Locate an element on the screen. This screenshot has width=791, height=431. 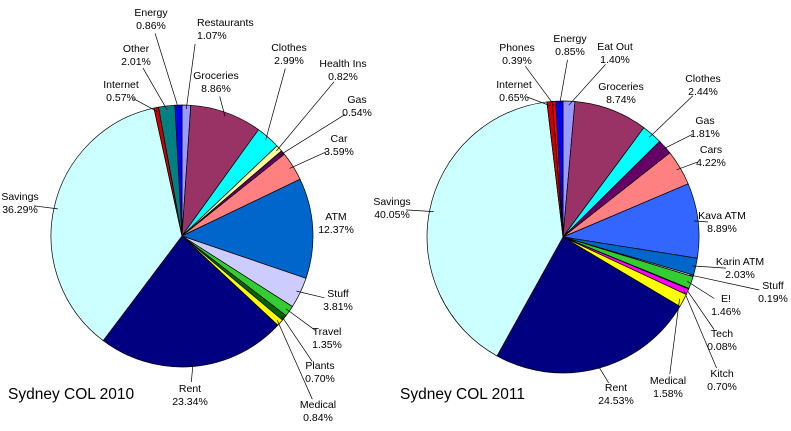
slice-label-other: Other 2.01% is located at coordinates (136, 55).